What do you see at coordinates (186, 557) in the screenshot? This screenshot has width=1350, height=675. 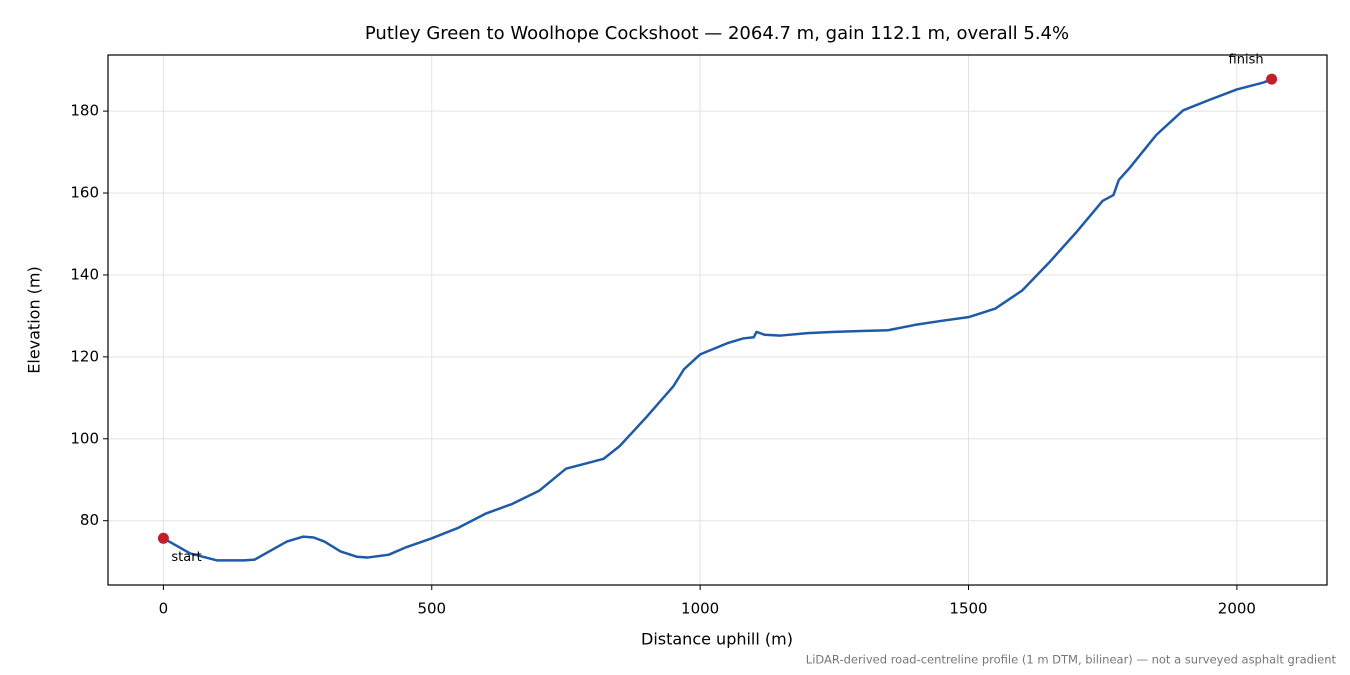 I see `endpoint-label: start` at bounding box center [186, 557].